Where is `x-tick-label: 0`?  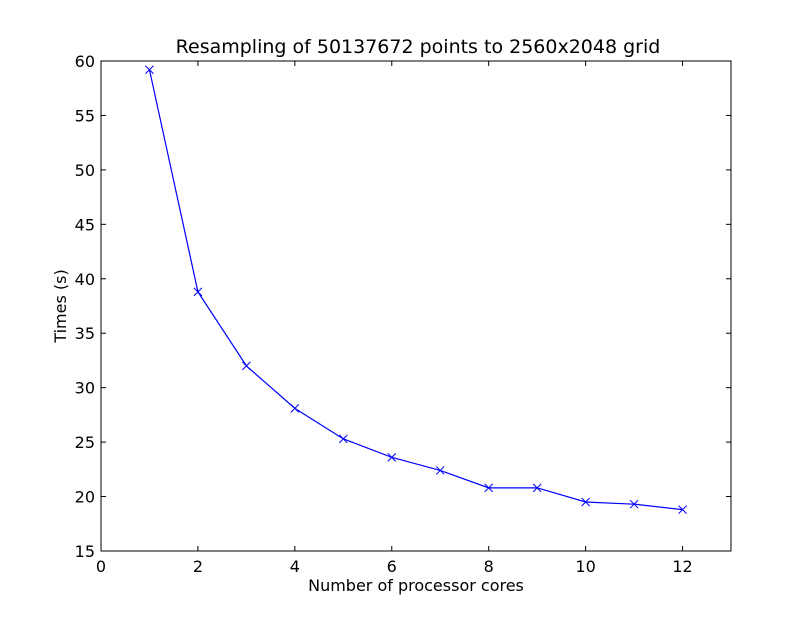 x-tick-label: 0 is located at coordinates (101, 566).